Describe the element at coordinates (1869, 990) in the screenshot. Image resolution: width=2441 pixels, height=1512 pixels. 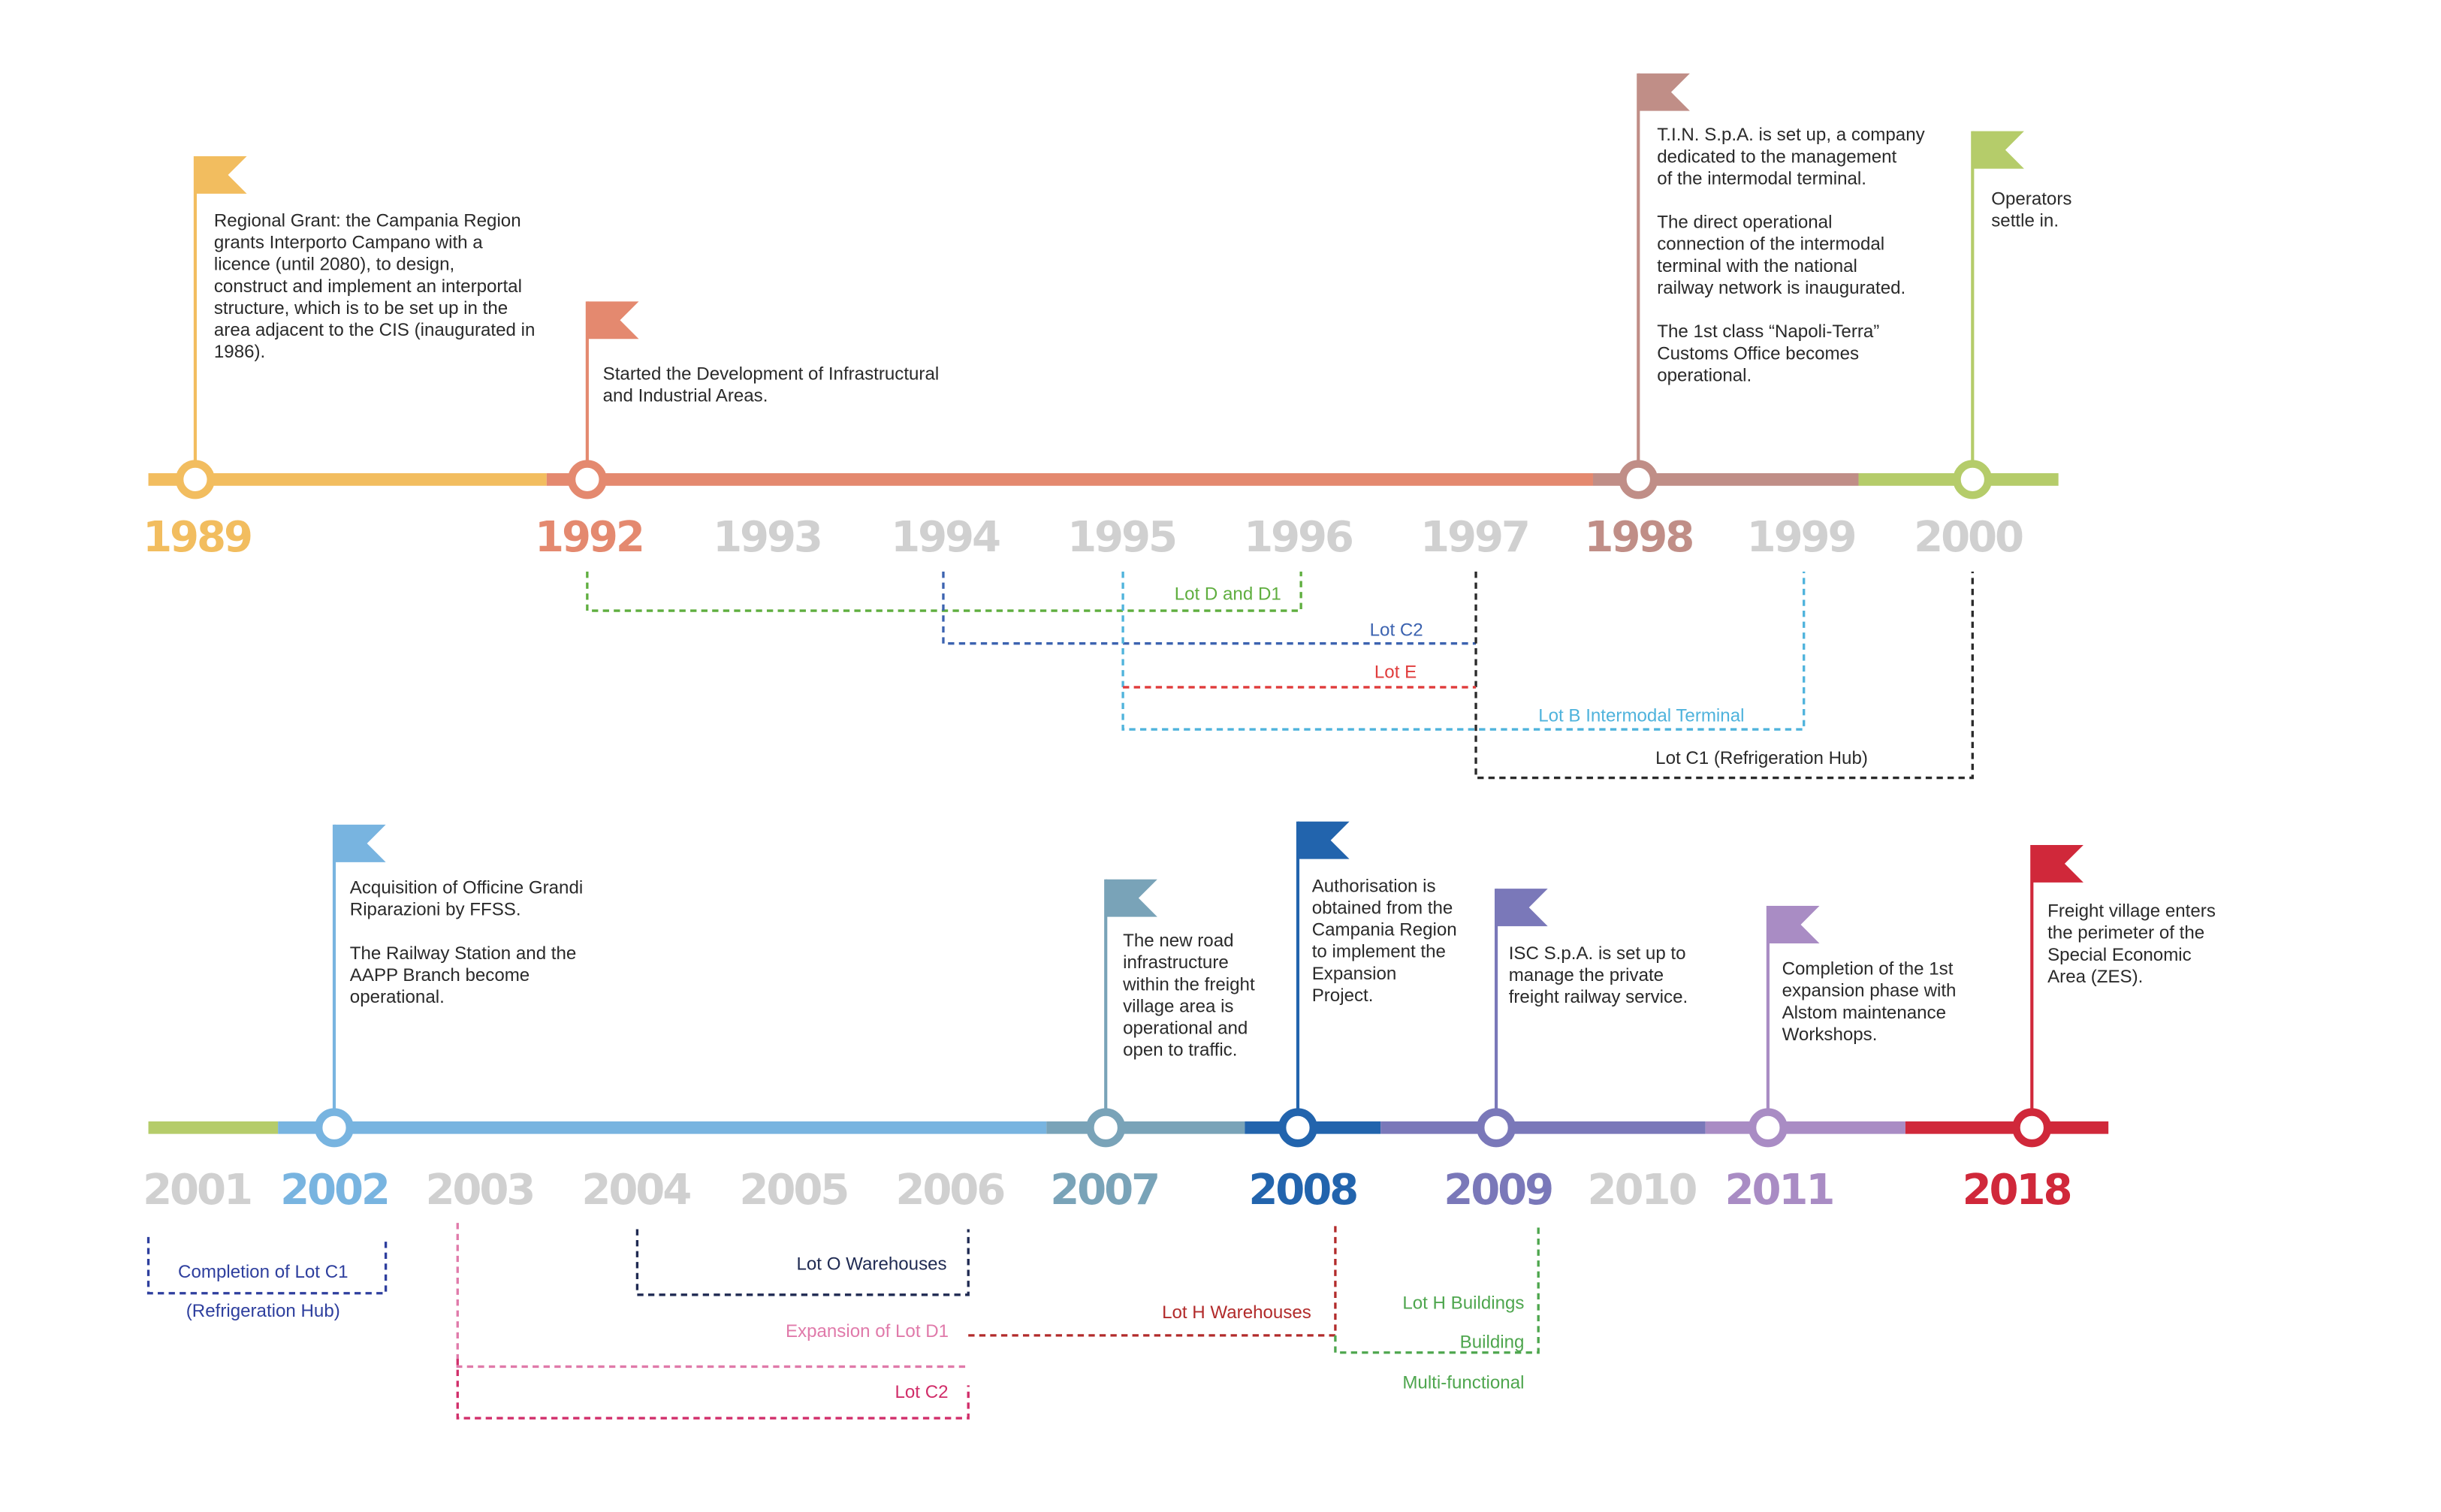
I see `text-line: expansion phase with` at that location.